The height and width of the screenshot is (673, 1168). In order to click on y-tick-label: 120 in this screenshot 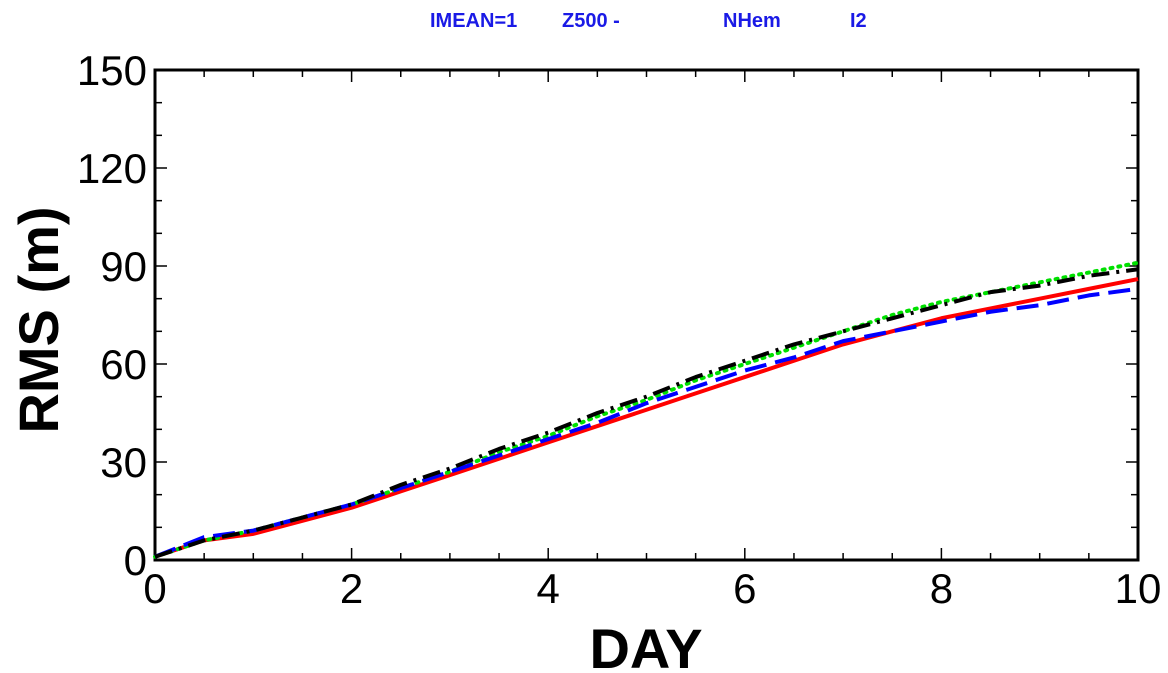, I will do `click(112, 168)`.